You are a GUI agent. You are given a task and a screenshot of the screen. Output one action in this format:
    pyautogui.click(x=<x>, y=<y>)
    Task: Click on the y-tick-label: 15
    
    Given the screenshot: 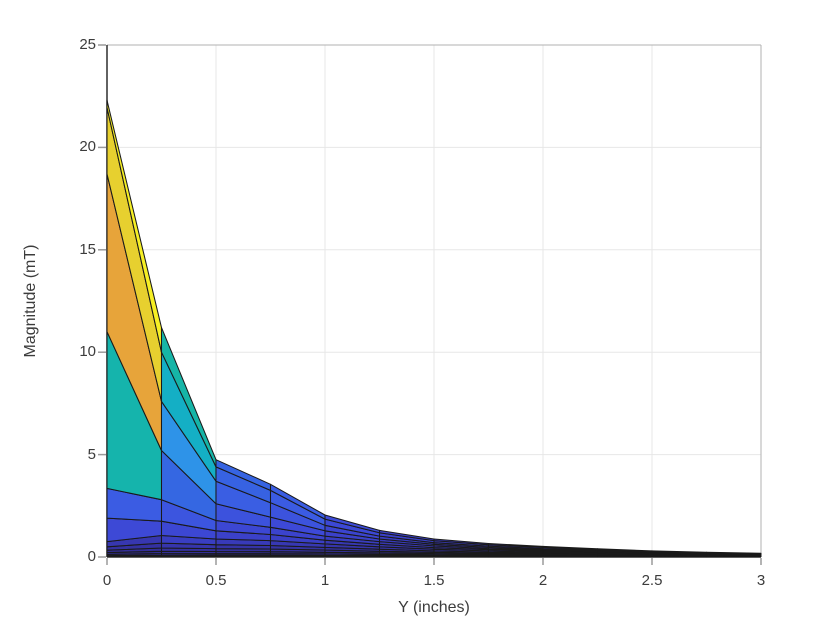 What is the action you would take?
    pyautogui.click(x=87, y=249)
    